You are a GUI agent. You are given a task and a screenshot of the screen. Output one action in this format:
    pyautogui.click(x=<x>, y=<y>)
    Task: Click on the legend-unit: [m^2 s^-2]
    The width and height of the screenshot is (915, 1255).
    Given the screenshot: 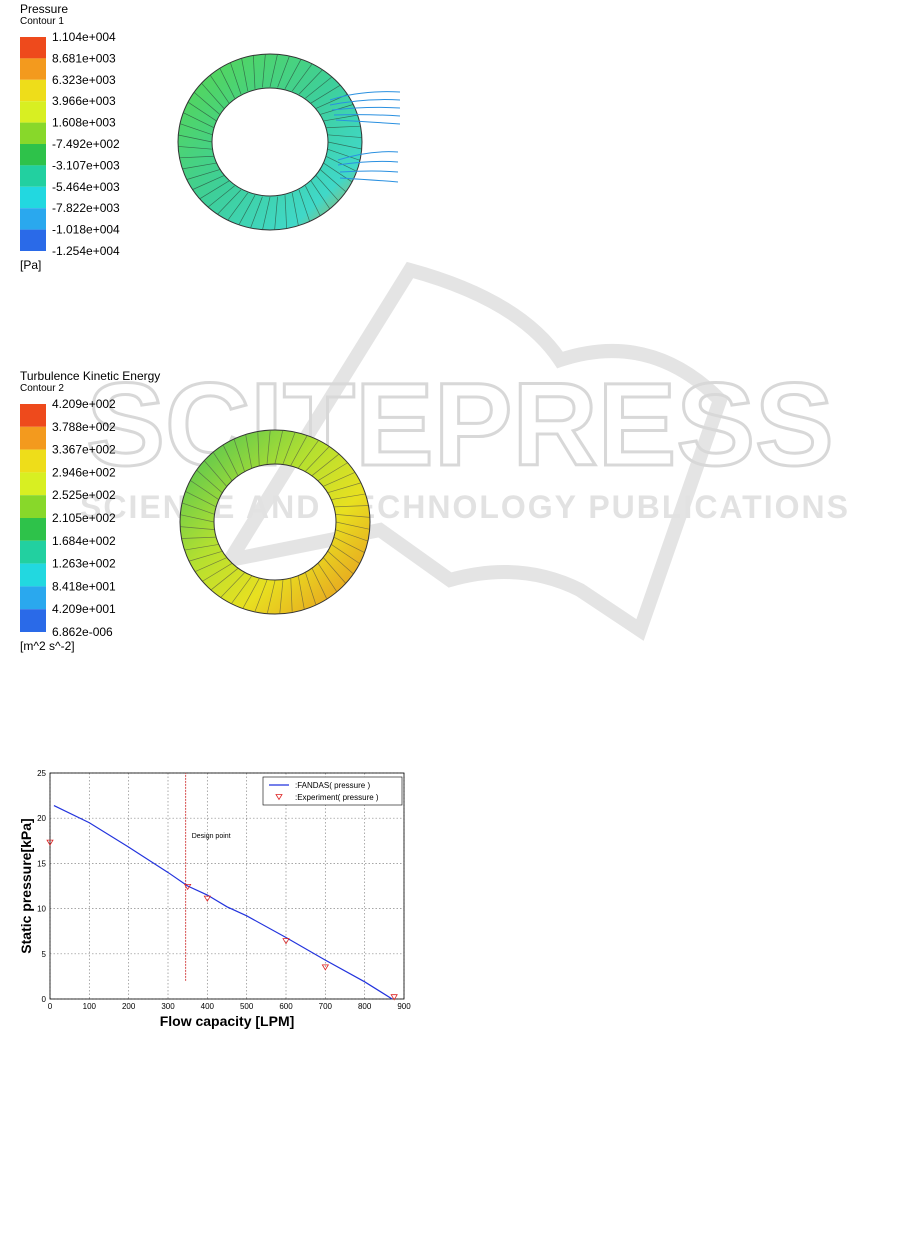 What is the action you would take?
    pyautogui.click(x=47, y=646)
    